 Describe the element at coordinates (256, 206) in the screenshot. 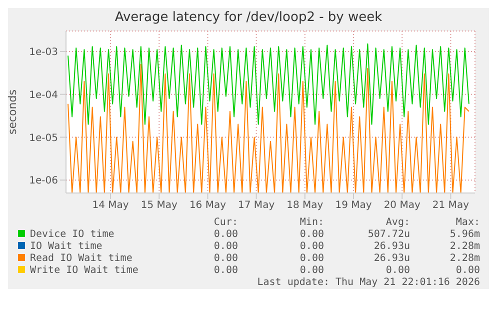

I see `x-tick-label: 17 May` at that location.